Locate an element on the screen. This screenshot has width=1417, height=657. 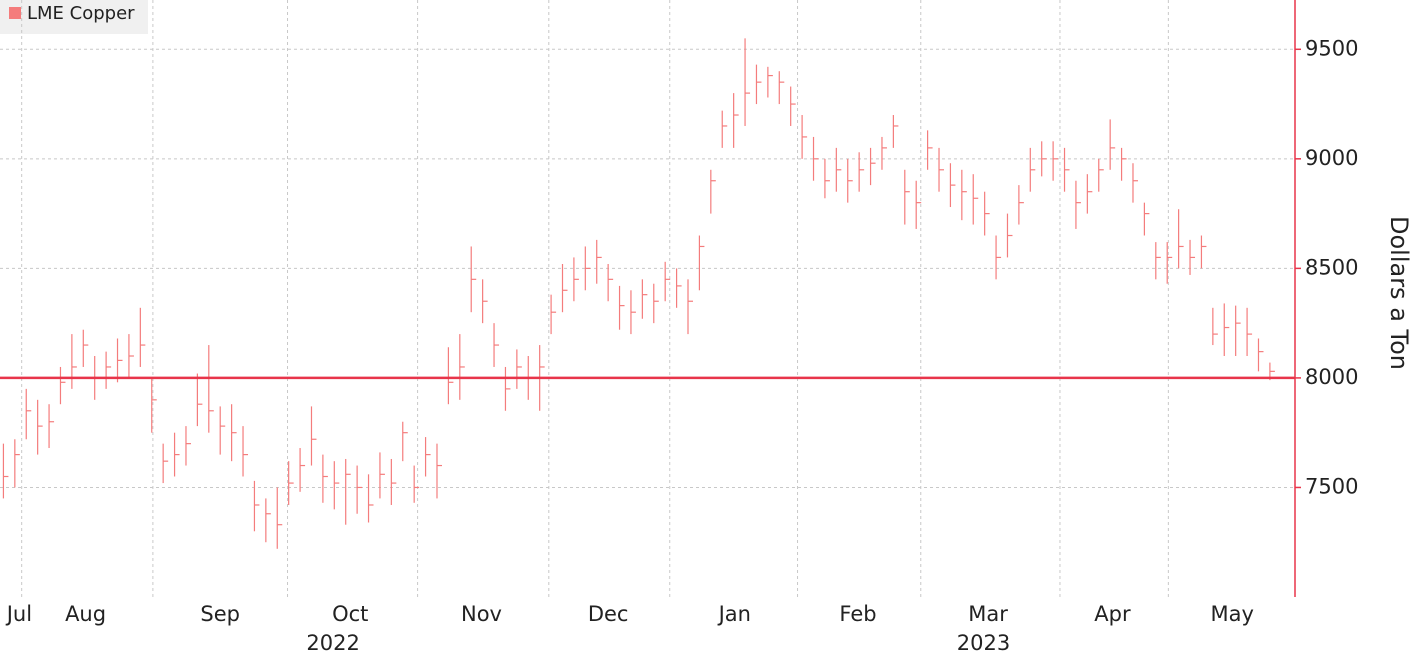
x-tick-label: Apr is located at coordinates (1112, 614).